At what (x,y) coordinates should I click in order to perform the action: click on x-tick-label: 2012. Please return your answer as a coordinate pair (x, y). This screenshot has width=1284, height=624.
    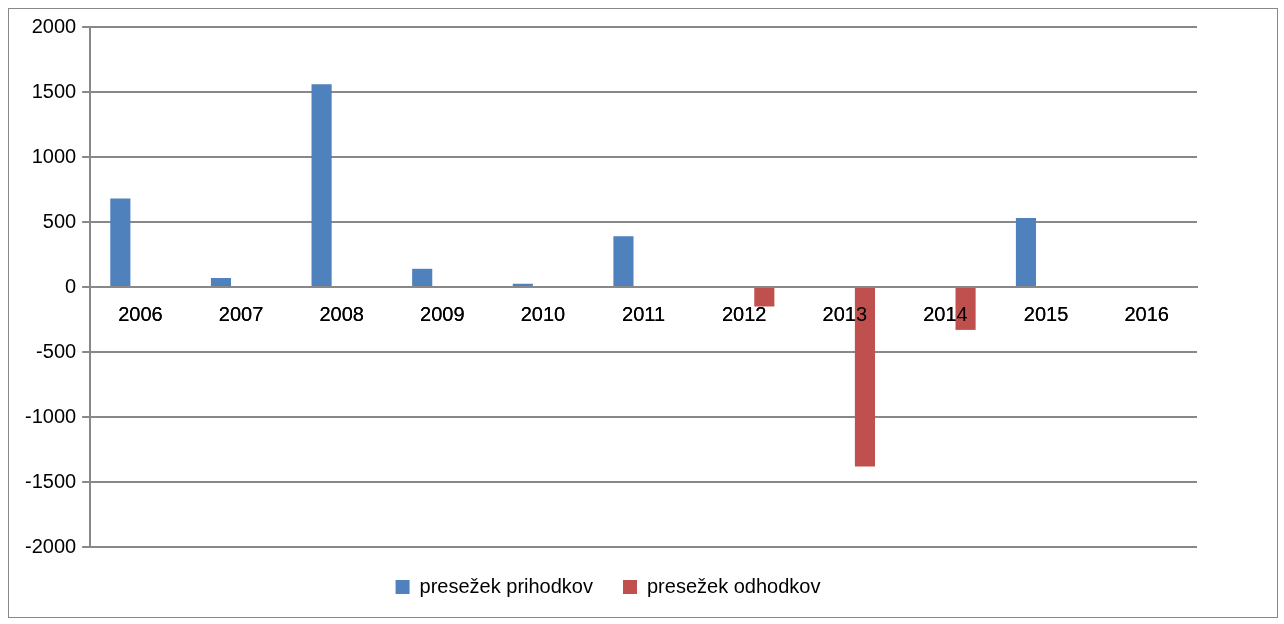
    Looking at the image, I should click on (744, 313).